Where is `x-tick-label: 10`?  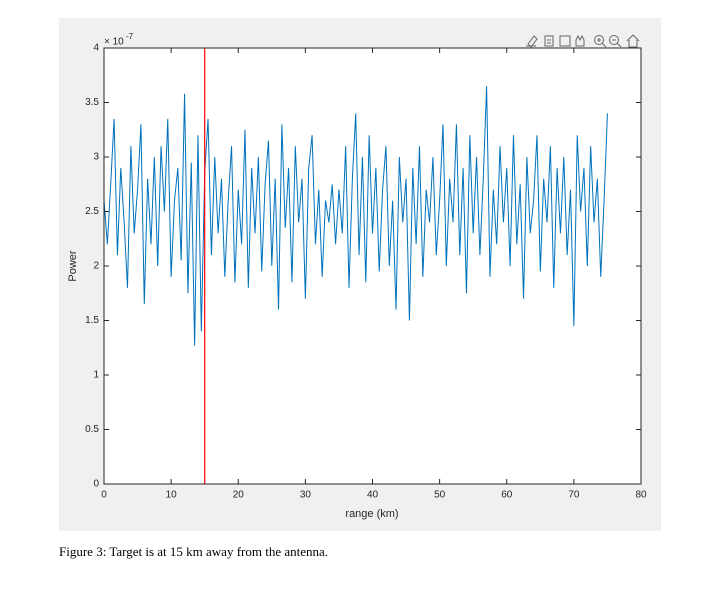
x-tick-label: 10 is located at coordinates (172, 495).